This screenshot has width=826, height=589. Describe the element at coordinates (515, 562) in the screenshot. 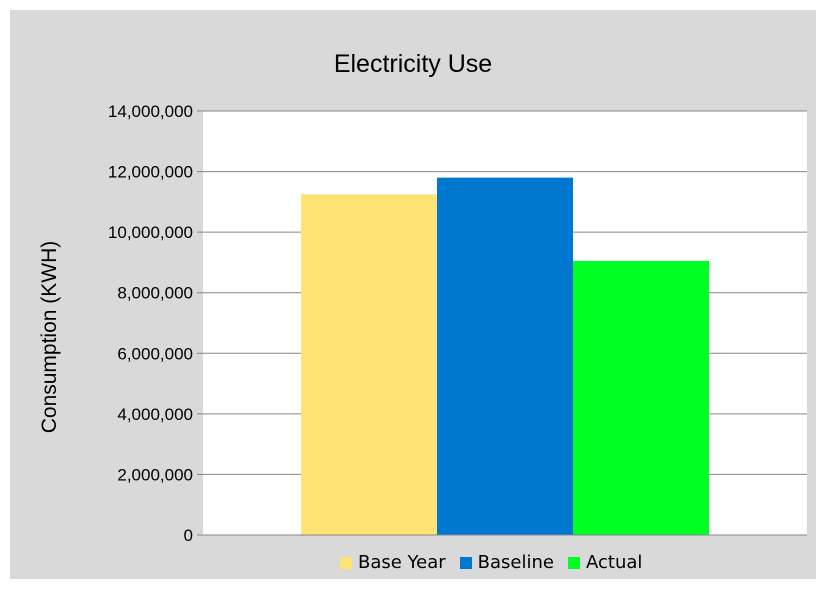

I see `legend-label-baseline: Baseline` at that location.